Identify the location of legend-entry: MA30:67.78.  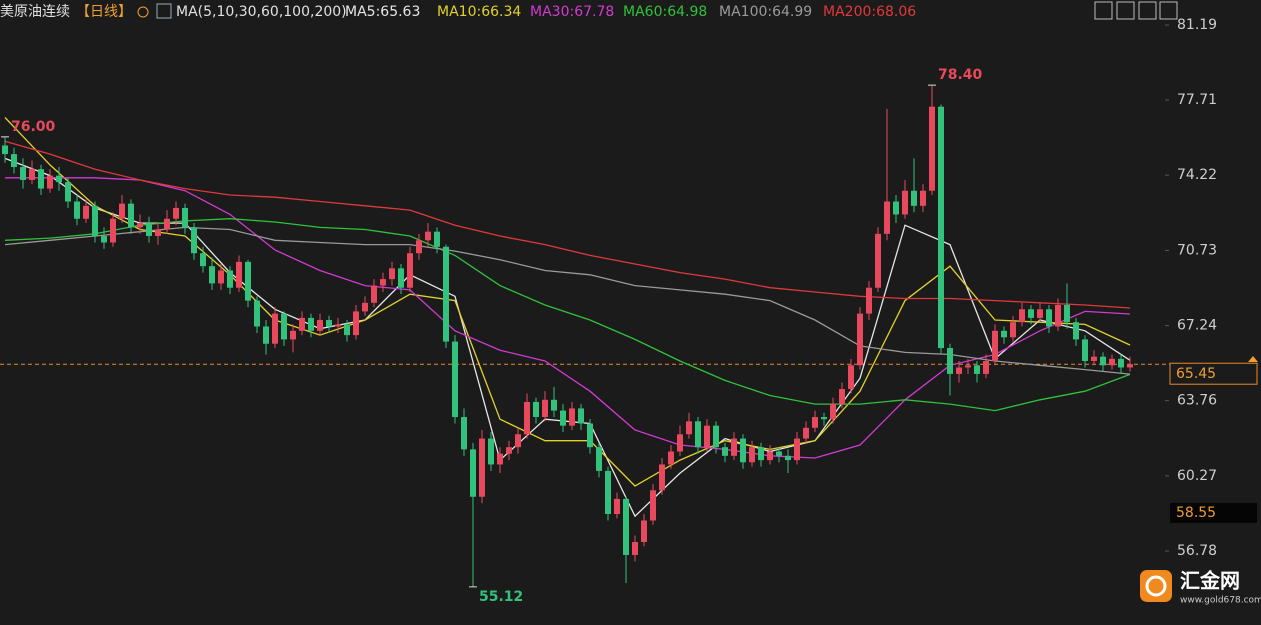
(572, 12).